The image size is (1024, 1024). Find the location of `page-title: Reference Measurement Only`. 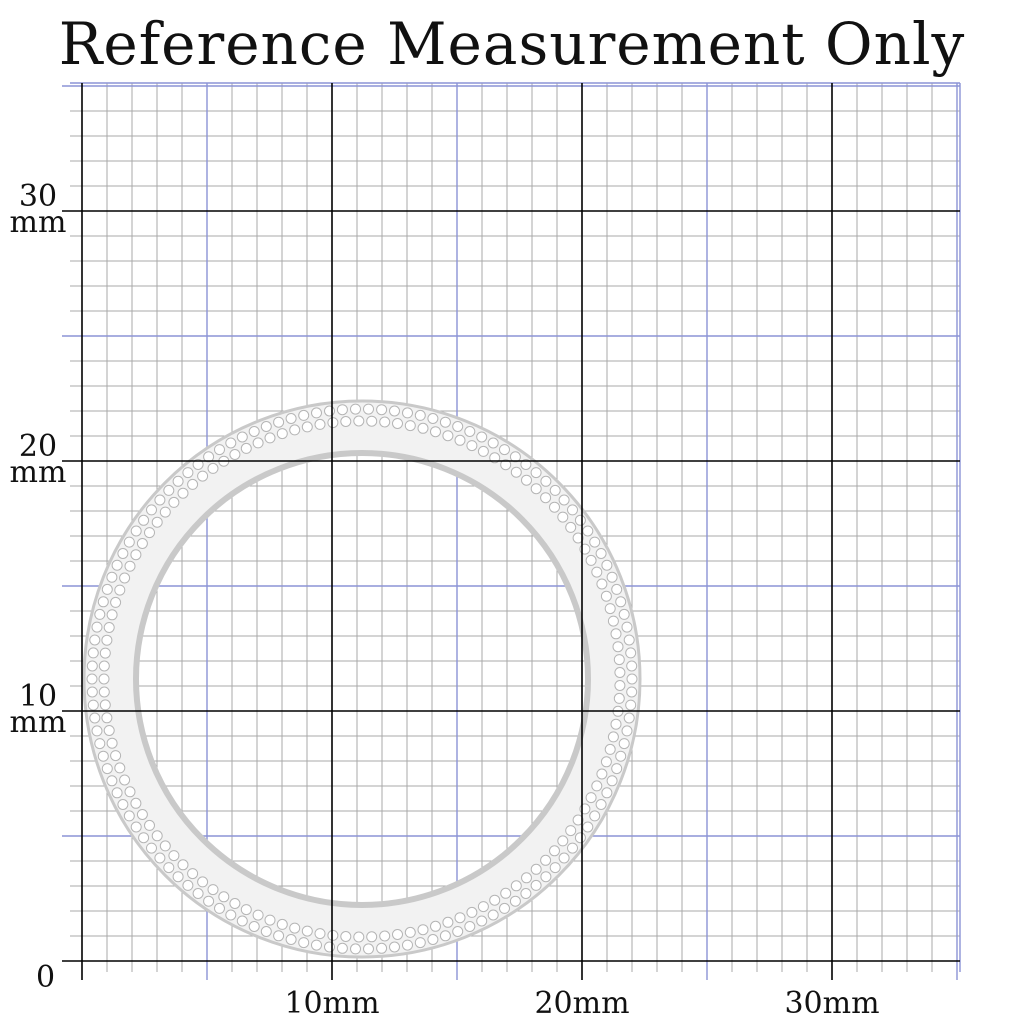

page-title: Reference Measurement Only is located at coordinates (512, 44).